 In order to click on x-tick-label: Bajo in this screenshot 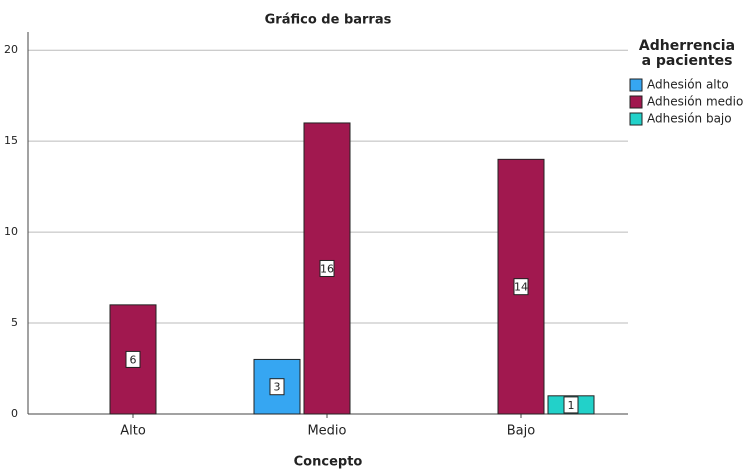, I will do `click(521, 431)`.